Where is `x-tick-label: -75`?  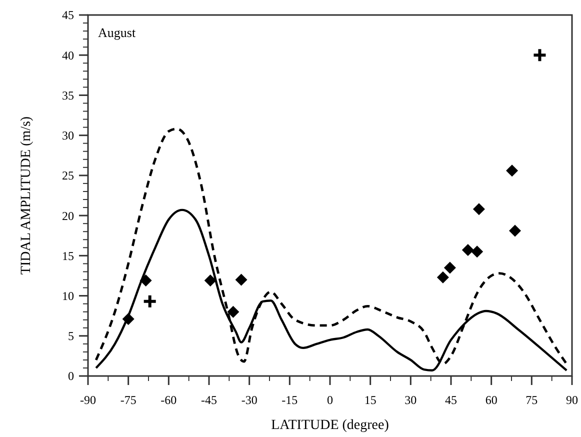 x-tick-label: -75 is located at coordinates (128, 400).